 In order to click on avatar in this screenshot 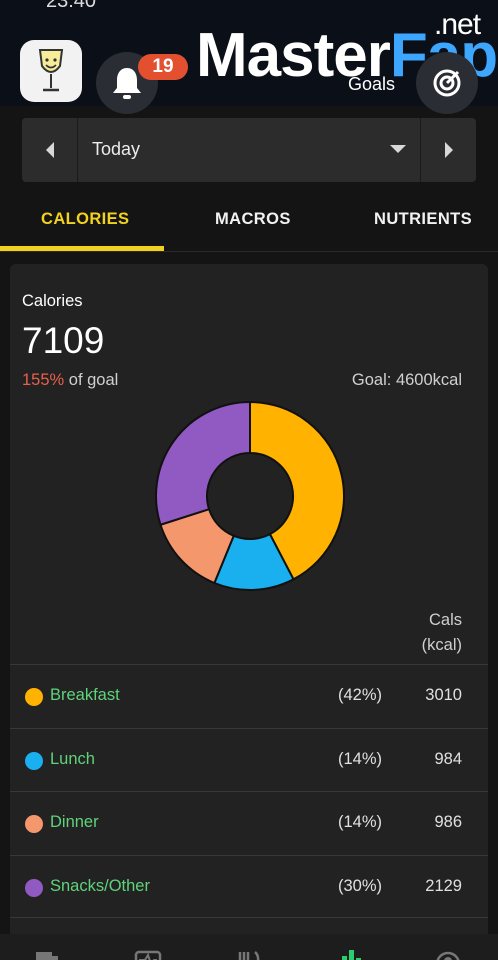, I will do `click(51, 71)`.